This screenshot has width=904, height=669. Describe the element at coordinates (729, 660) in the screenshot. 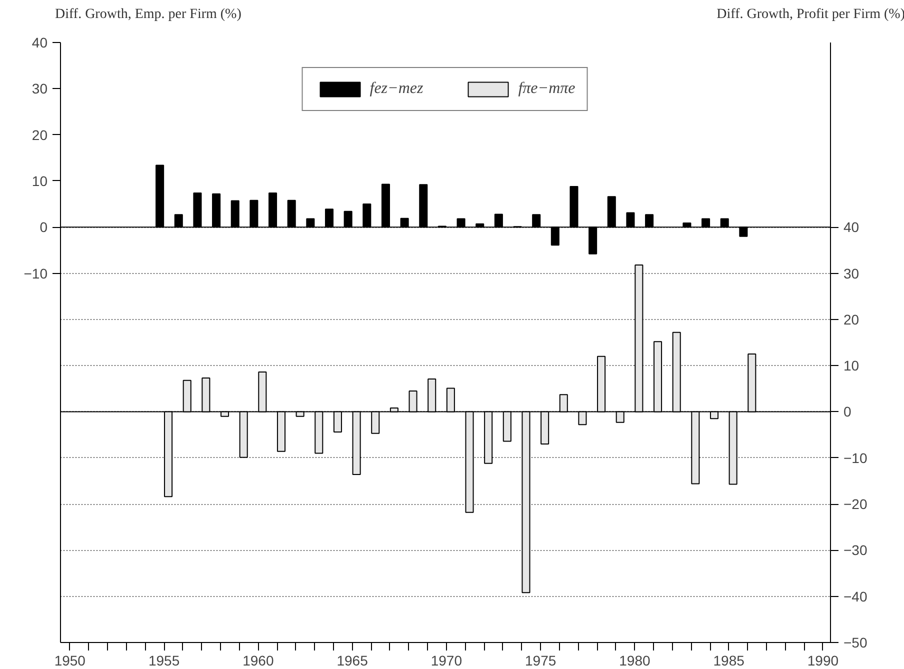

I see `x-tick-label: 1985` at that location.